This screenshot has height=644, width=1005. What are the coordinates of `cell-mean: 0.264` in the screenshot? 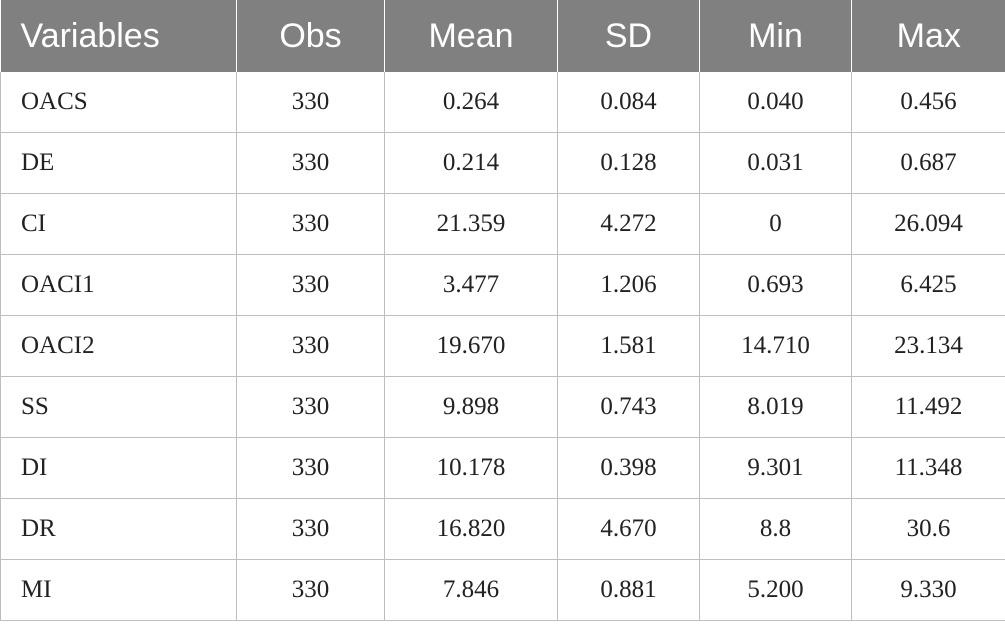 It's located at (471, 102).